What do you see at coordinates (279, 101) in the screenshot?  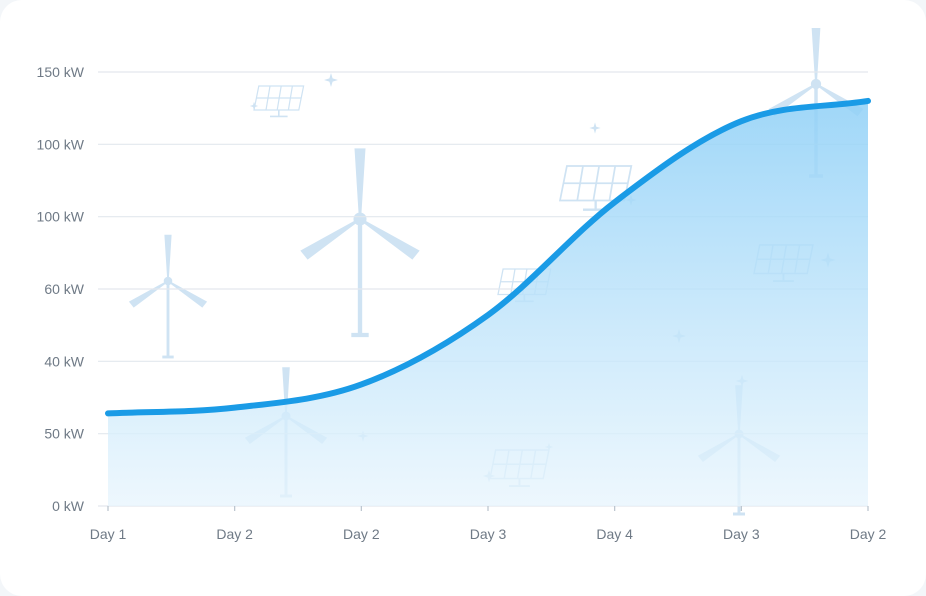 I see `solar-panel-icon` at bounding box center [279, 101].